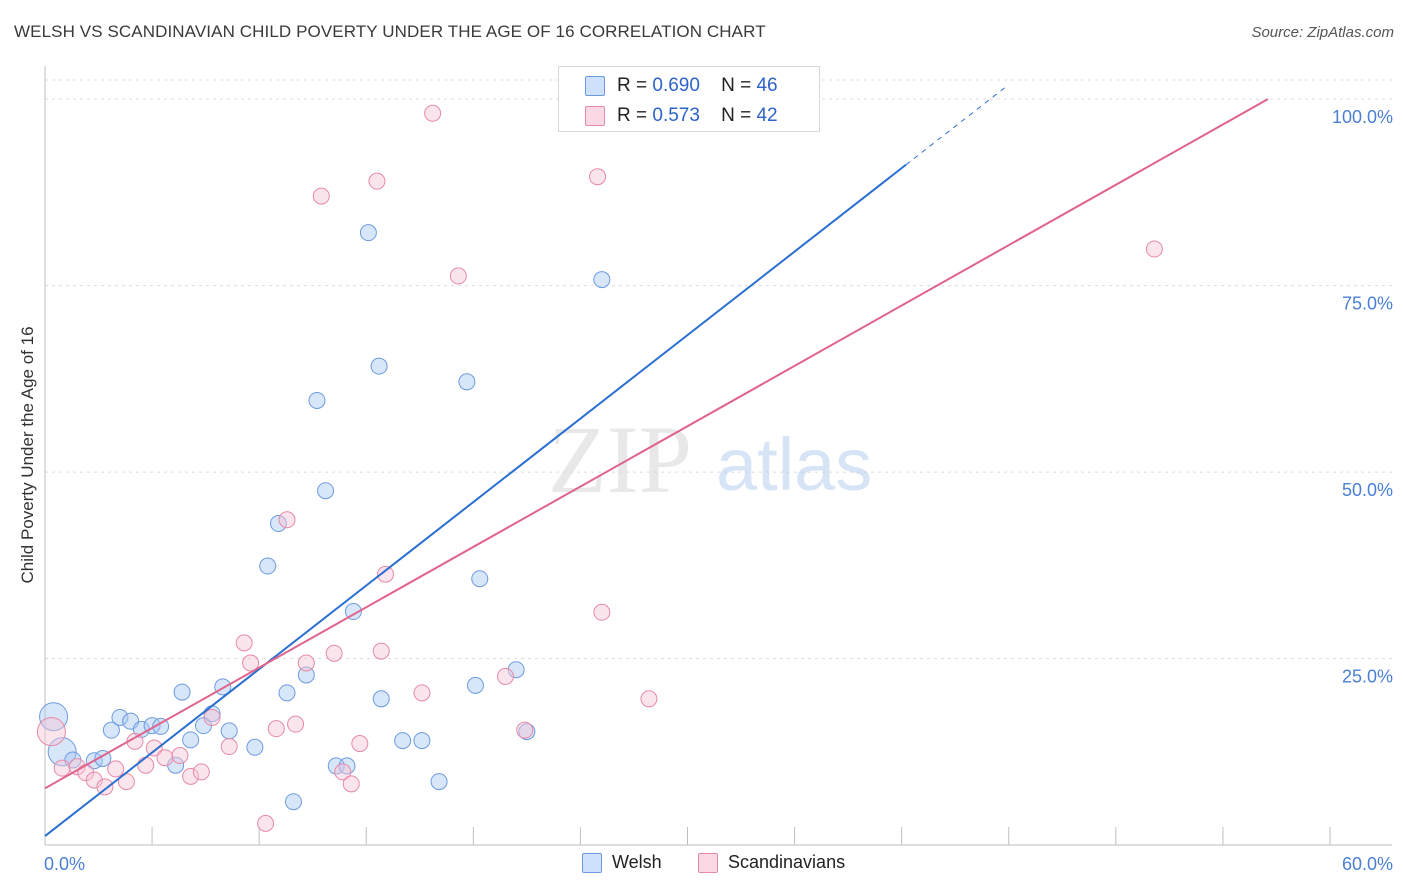 The width and height of the screenshot is (1406, 892). Describe the element at coordinates (956, 125) in the screenshot. I see `trend-extension-welsh` at that location.